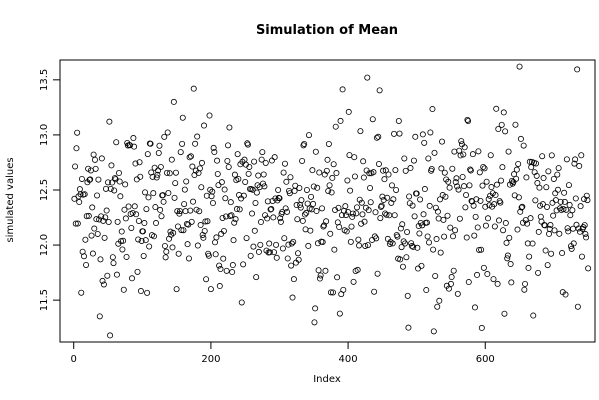 Image resolution: width=599 pixels, height=400 pixels. I want to click on x-tick-label: 400, so click(348, 359).